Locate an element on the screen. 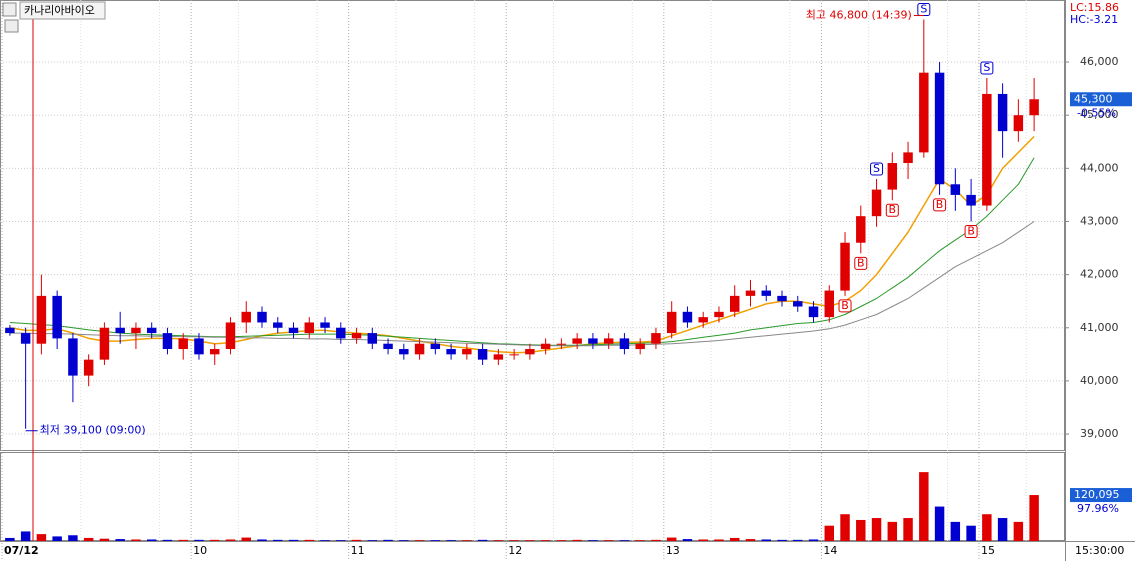 The image size is (1135, 561). y-tick-label: 43,000 is located at coordinates (1099, 220).